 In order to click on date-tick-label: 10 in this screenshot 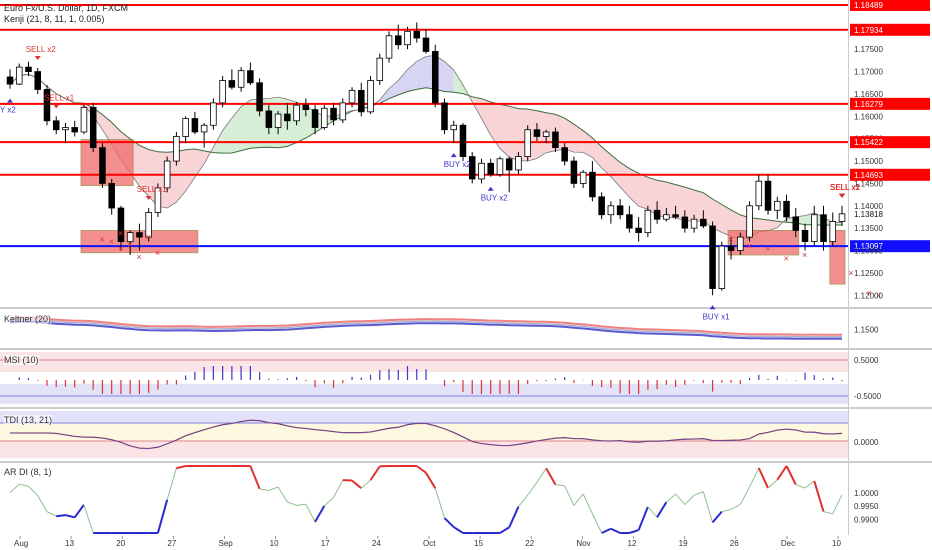, I will do `click(836, 543)`.